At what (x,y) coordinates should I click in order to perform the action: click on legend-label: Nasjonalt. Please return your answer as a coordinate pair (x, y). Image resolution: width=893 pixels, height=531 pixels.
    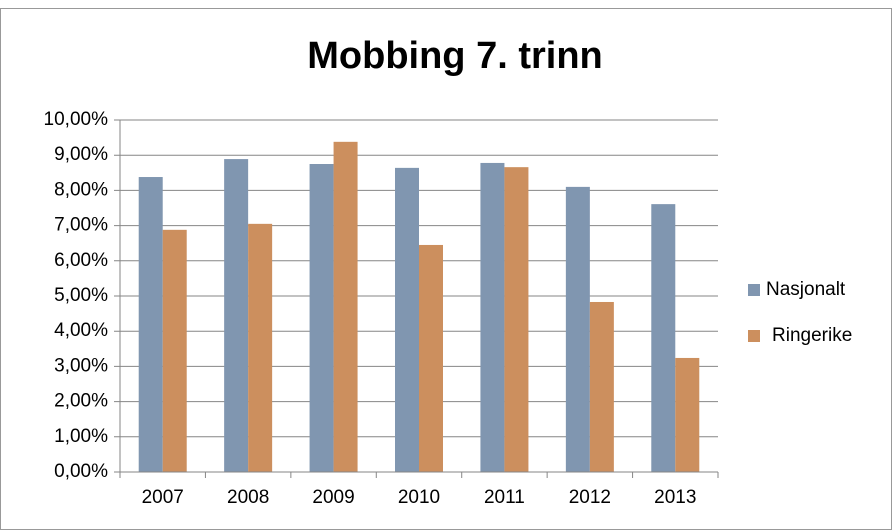
    Looking at the image, I should click on (806, 289).